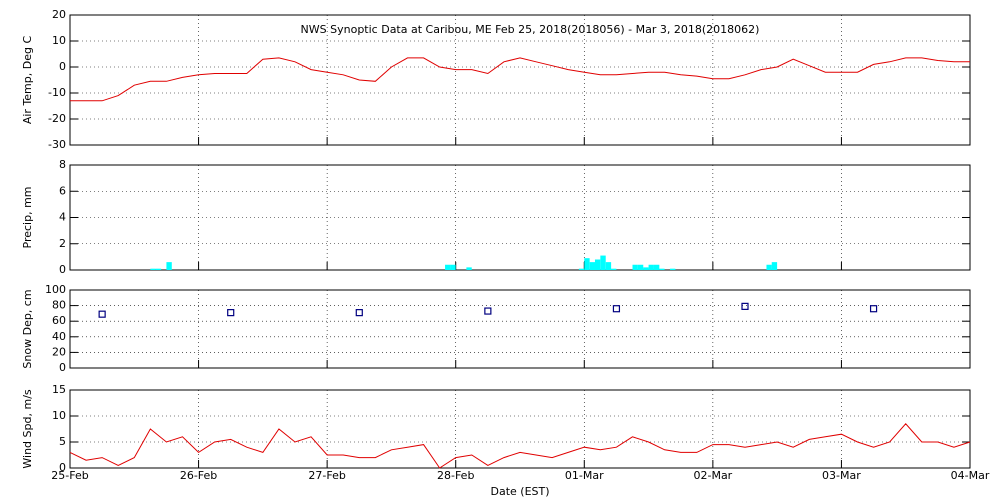 Image resolution: width=1000 pixels, height=500 pixels. What do you see at coordinates (326, 475) in the screenshot?
I see `x-tick-label: 27-Feb` at bounding box center [326, 475].